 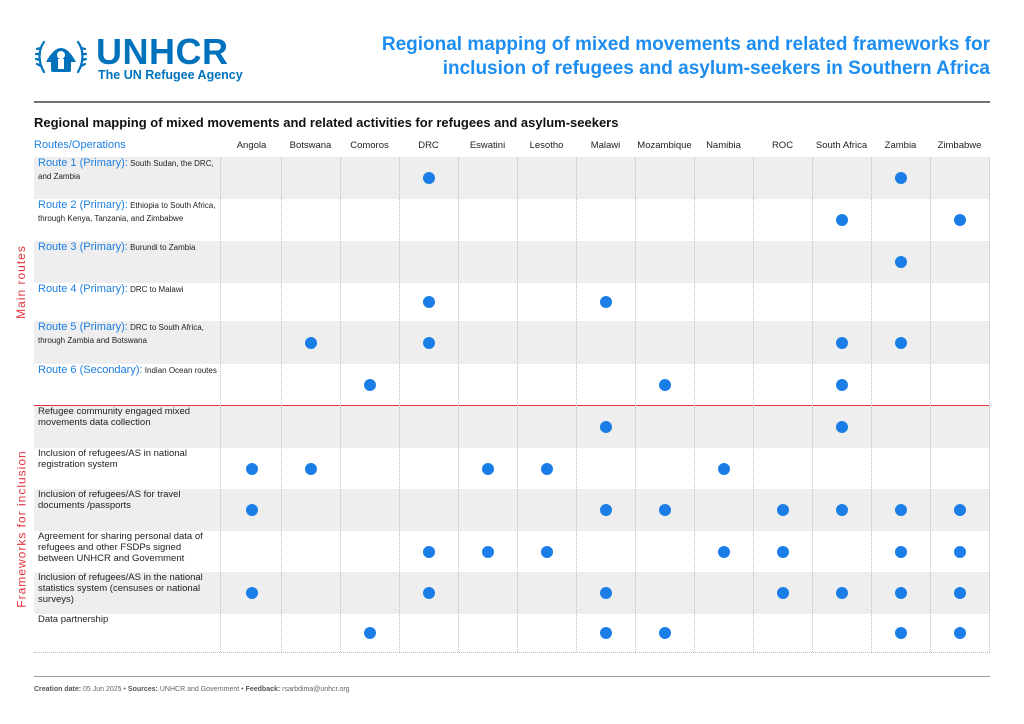 I want to click on column-header-comoros: Comoros, so click(x=369, y=145).